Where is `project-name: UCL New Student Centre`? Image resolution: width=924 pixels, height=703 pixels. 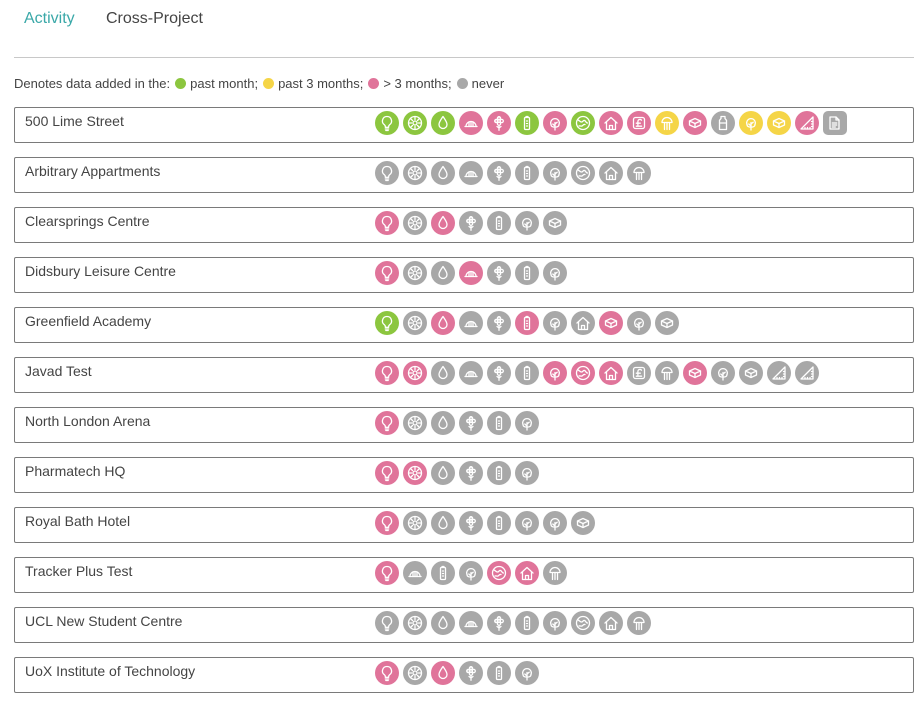 project-name: UCL New Student Centre is located at coordinates (104, 621).